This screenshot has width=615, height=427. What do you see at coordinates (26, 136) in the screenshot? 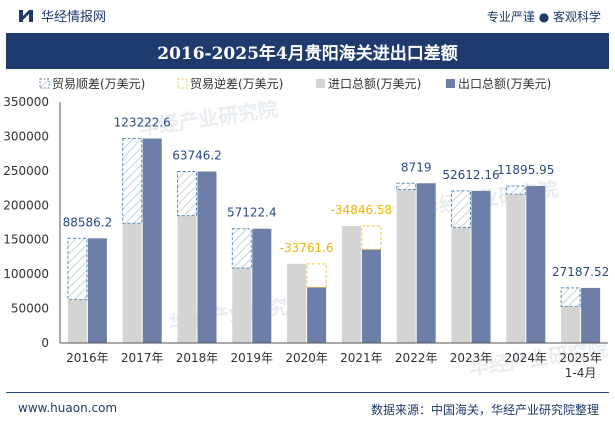
I see `y-tick-label: 300000` at bounding box center [26, 136].